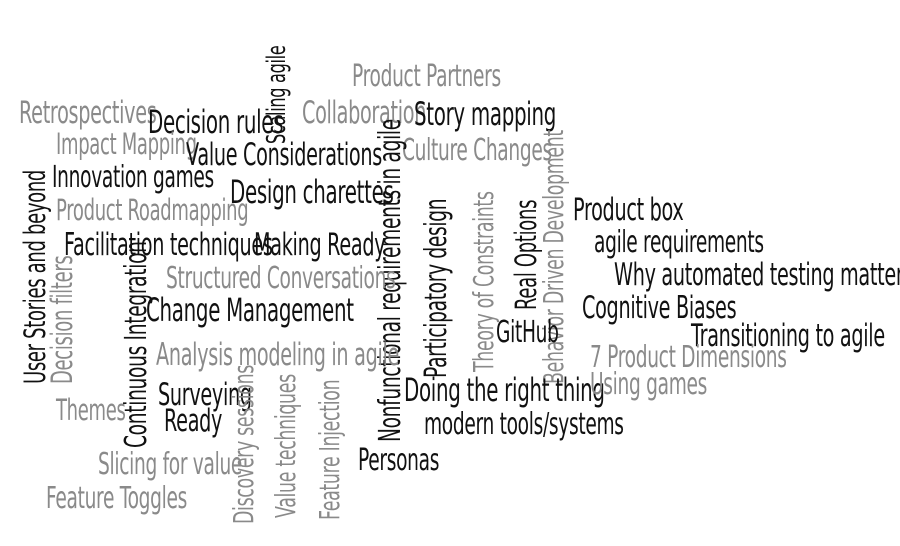 Image resolution: width=900 pixels, height=546 pixels. Describe the element at coordinates (320, 245) in the screenshot. I see `word-making-ready: Making Ready` at that location.